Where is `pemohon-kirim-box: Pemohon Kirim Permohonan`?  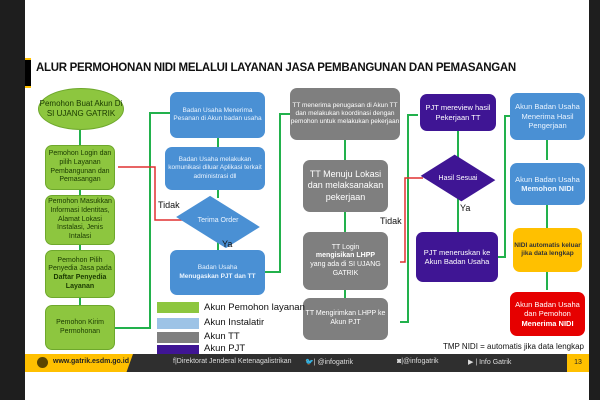 pemohon-kirim-box: Pemohon Kirim Permohonan is located at coordinates (80, 327).